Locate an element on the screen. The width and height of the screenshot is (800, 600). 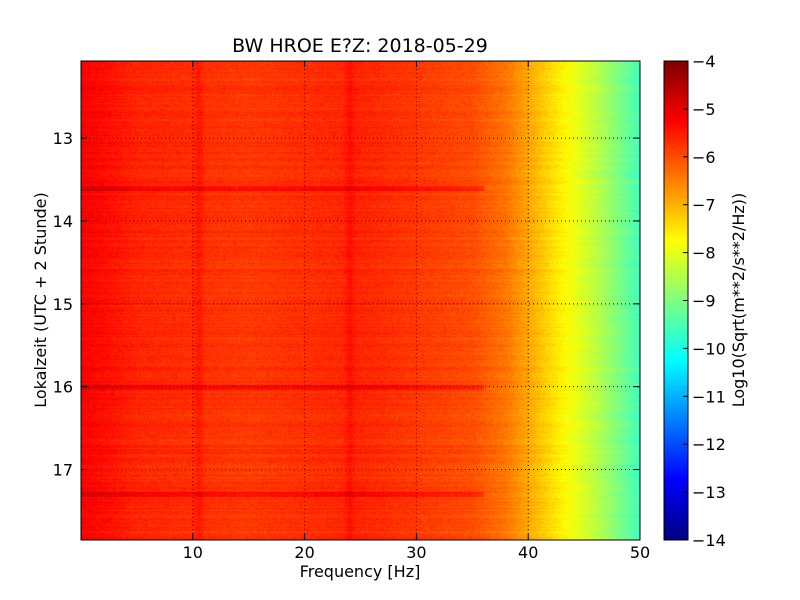
colorbar-tick-label: −4 is located at coordinates (704, 61).